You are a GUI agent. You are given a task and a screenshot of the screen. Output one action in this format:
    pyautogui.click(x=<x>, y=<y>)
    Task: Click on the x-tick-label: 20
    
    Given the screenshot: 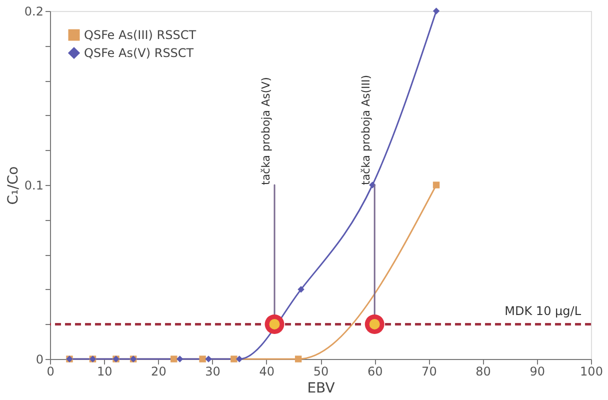 What is the action you would take?
    pyautogui.click(x=158, y=371)
    